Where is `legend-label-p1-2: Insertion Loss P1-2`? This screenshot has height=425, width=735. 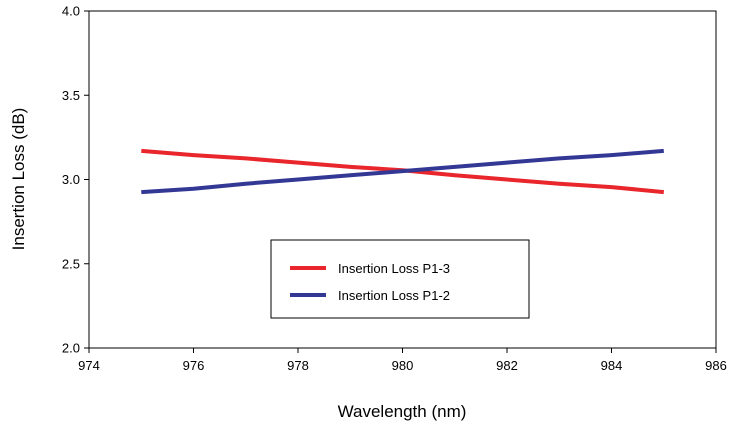 legend-label-p1-2: Insertion Loss P1-2 is located at coordinates (394, 295).